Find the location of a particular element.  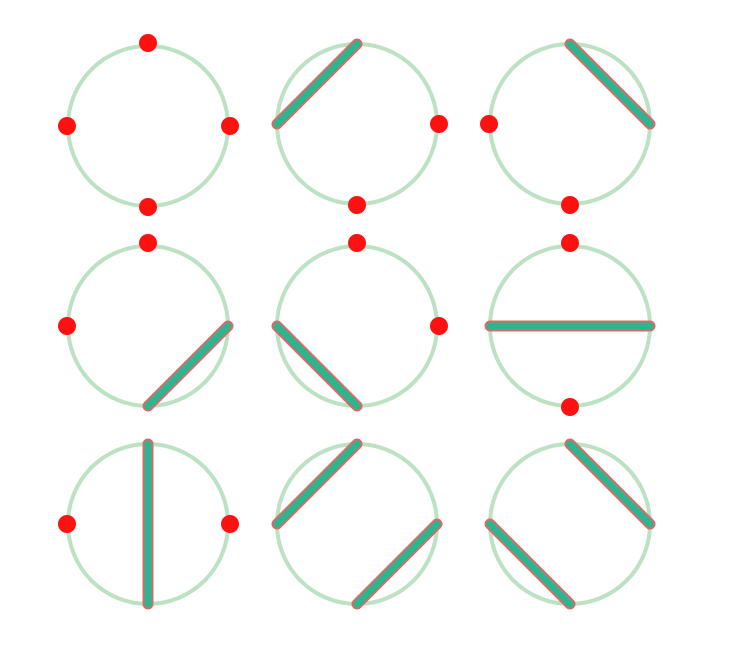

point-6-bottom is located at coordinates (570, 407).